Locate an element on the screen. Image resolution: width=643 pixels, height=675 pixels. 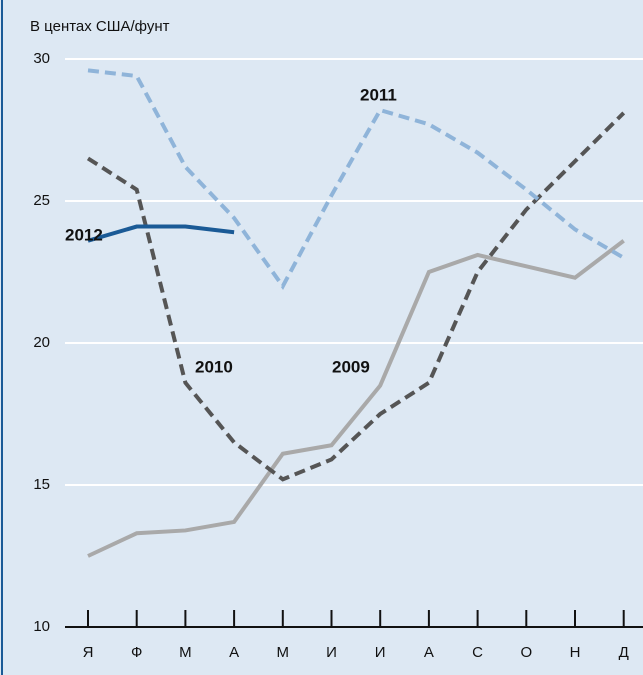
y-tick-label: 25 is located at coordinates (41, 200).